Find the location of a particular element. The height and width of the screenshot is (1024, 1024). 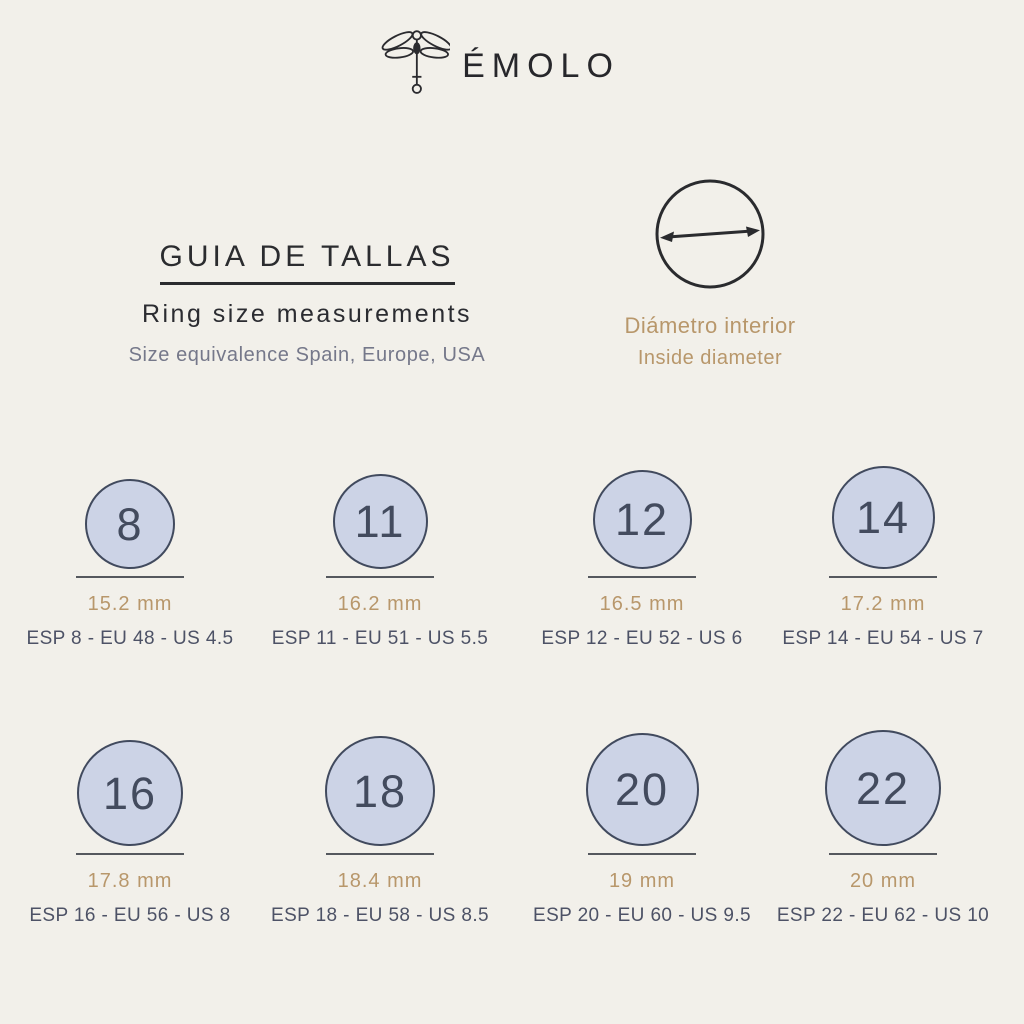

ring-equivalence-label: ESP 18 - EU 58 - US 8.5 is located at coordinates (380, 915).